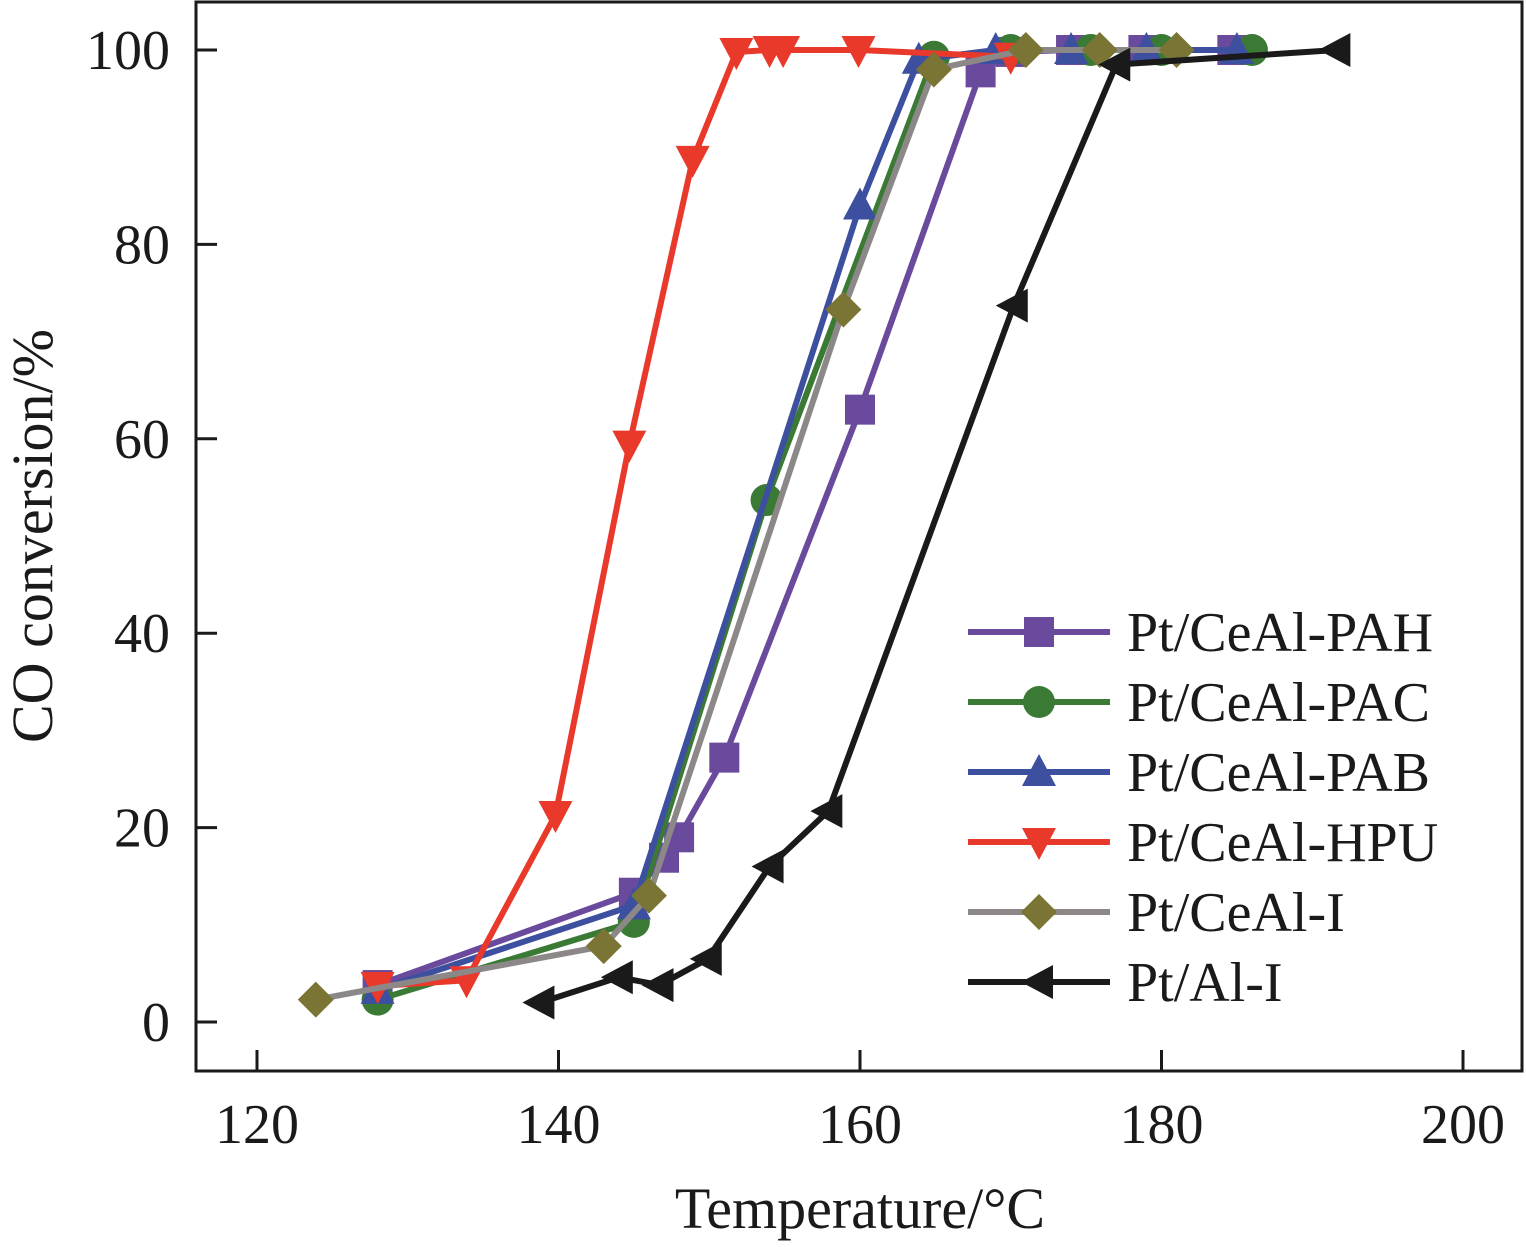 The height and width of the screenshot is (1247, 1526). Describe the element at coordinates (1236, 913) in the screenshot. I see `legend-label: Pt/CeAl-I` at that location.